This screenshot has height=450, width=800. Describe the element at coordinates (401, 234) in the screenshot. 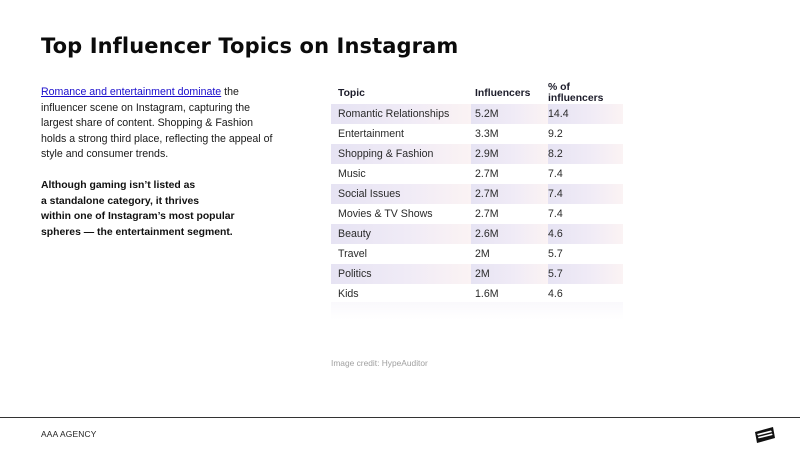

I see `cell-topic: Beauty` at that location.